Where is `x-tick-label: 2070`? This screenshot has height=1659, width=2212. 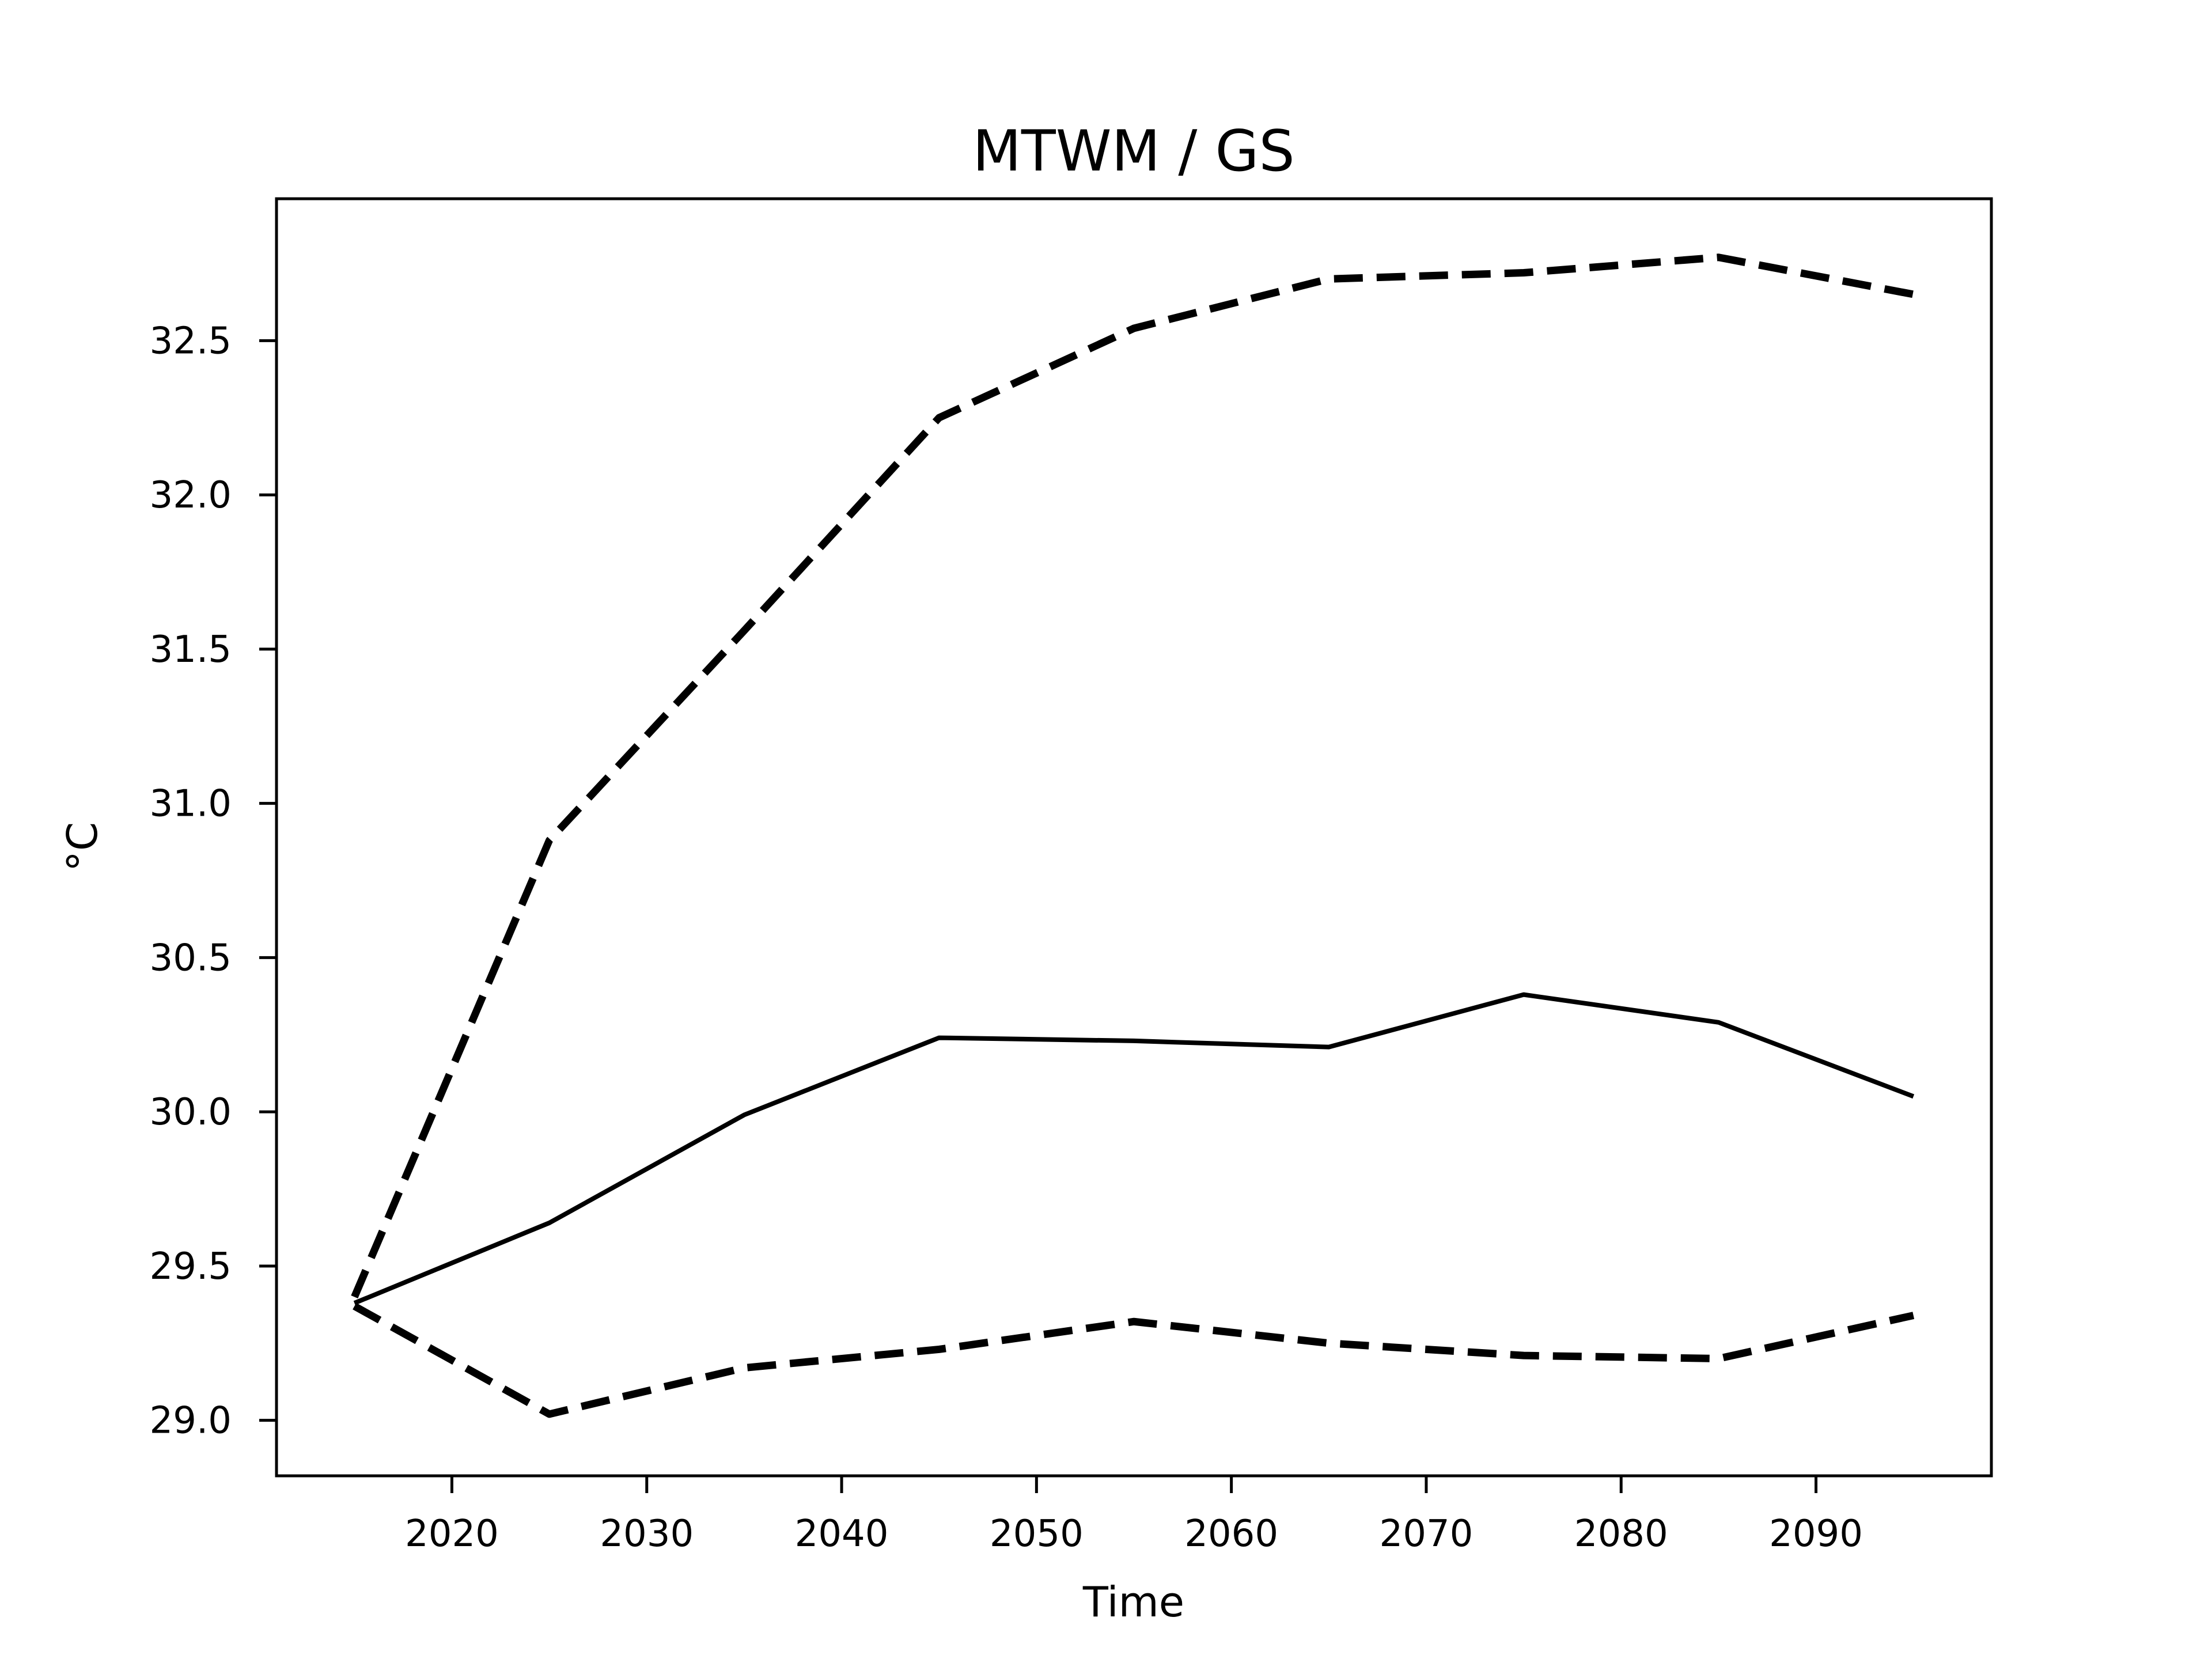 x-tick-label: 2070 is located at coordinates (1427, 1534).